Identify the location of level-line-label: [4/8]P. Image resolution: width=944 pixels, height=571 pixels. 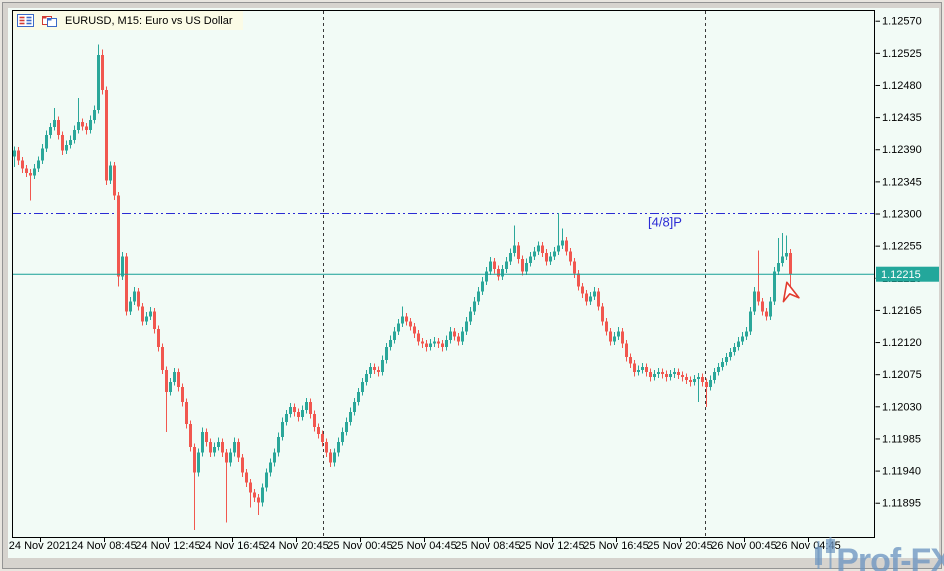
(665, 222).